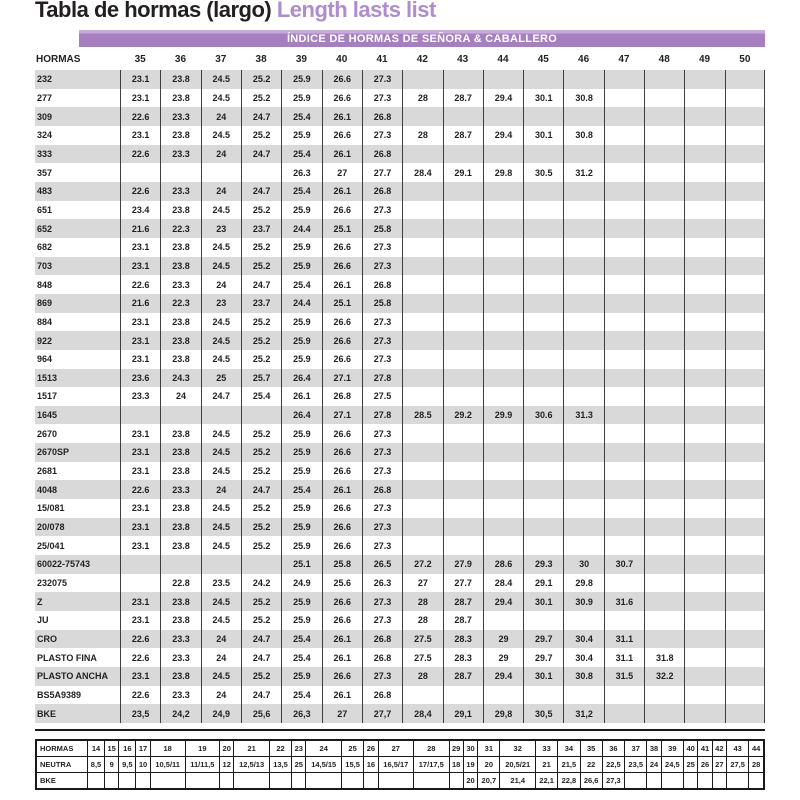 The height and width of the screenshot is (800, 800). I want to click on cell: 24,2, so click(180, 713).